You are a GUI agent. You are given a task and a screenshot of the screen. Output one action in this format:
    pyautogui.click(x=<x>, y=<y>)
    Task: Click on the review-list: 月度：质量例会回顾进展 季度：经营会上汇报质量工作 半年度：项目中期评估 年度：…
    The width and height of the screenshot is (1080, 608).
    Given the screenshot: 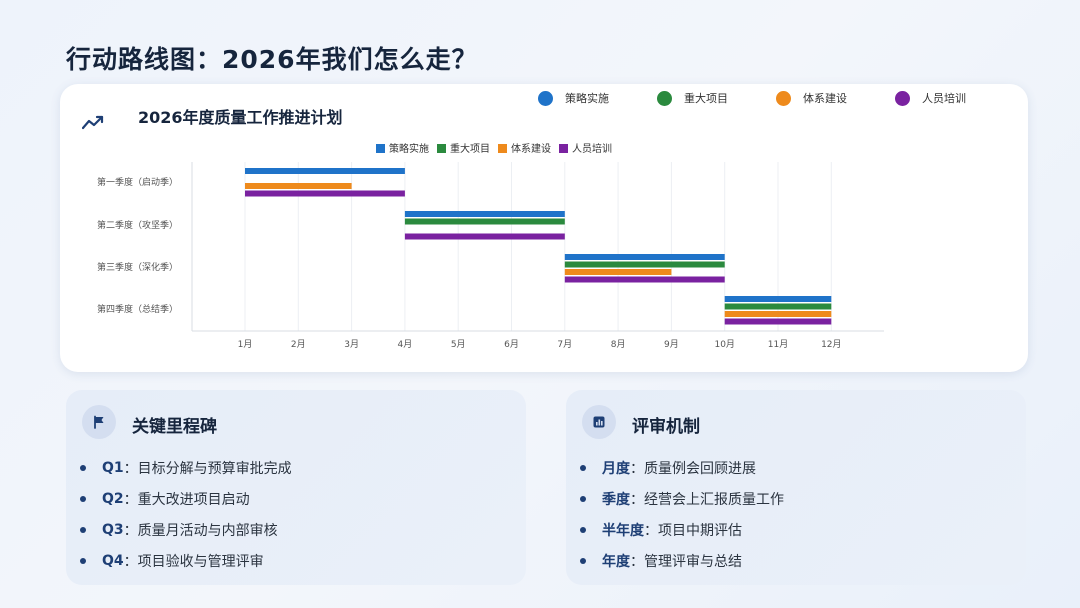 What is the action you would take?
    pyautogui.click(x=682, y=514)
    